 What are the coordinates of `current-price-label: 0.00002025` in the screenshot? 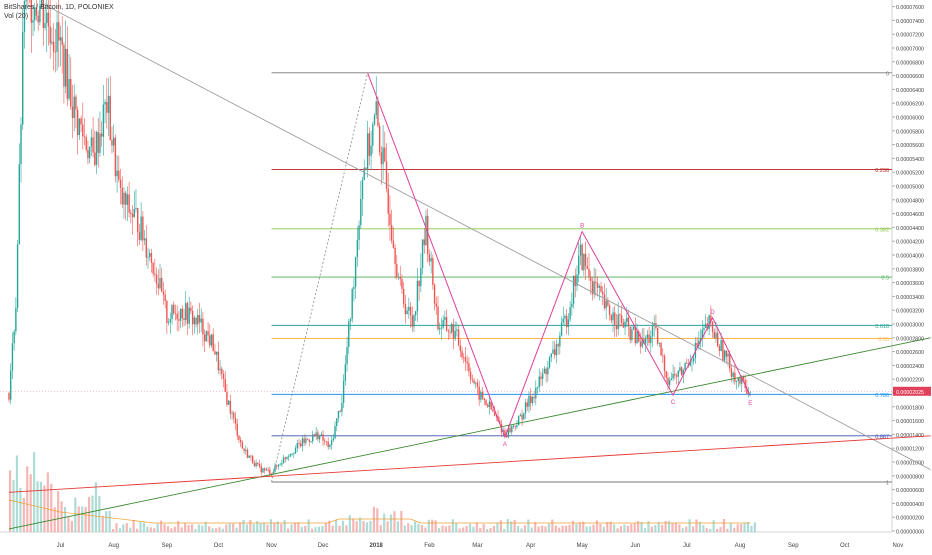 It's located at (910, 393).